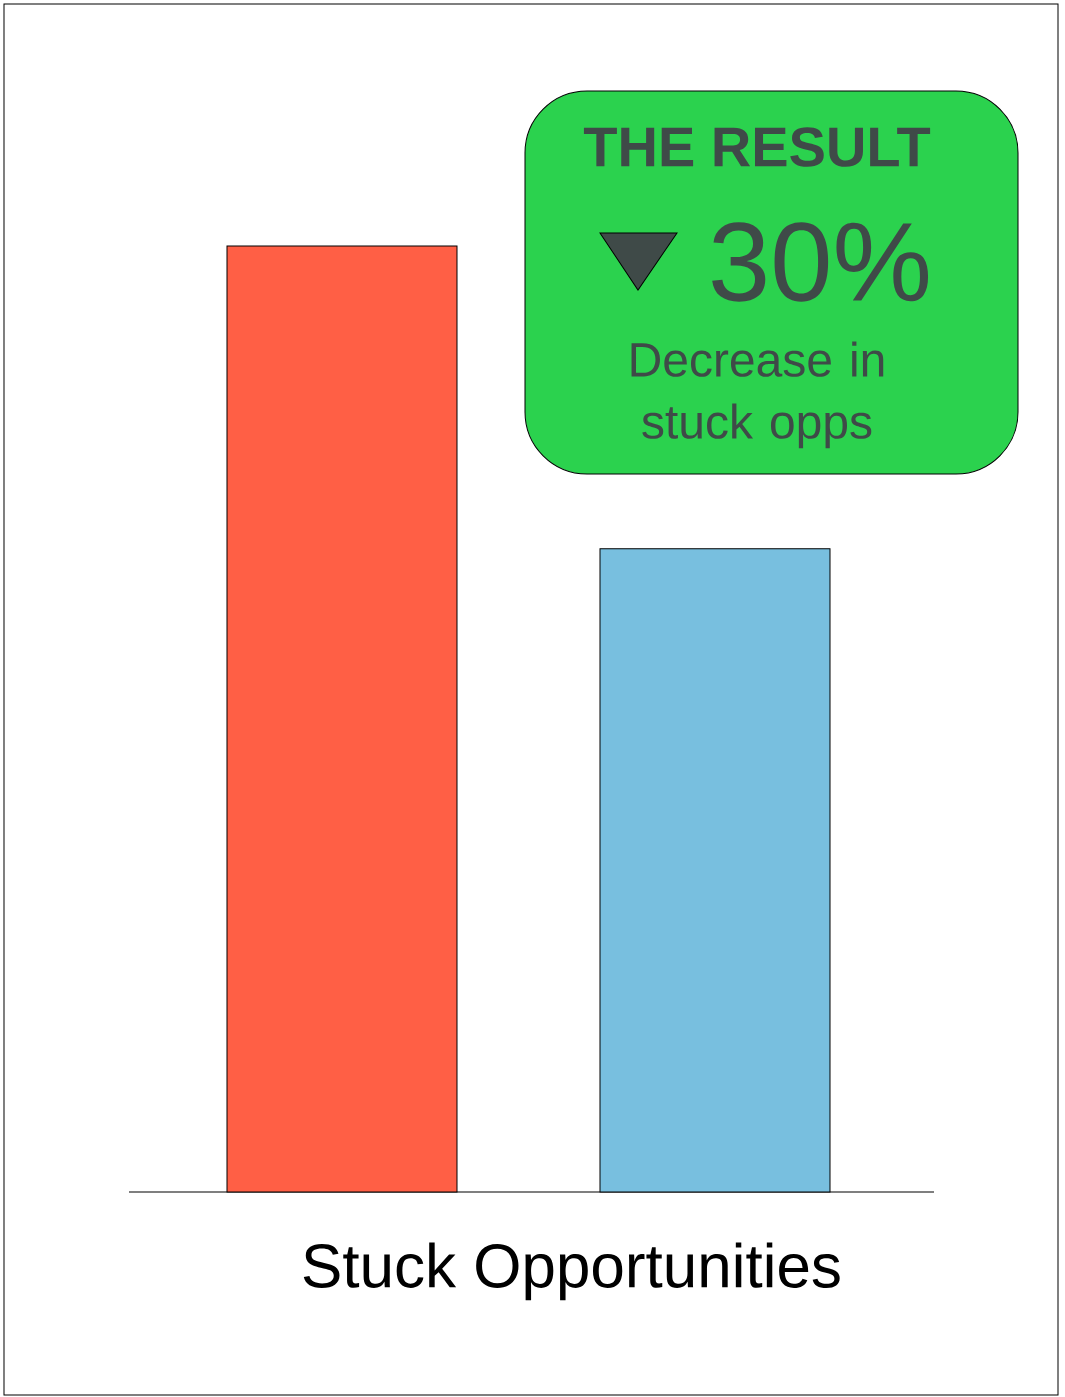  I want to click on x-axis-title: Stuck Opportunities, so click(571, 1271).